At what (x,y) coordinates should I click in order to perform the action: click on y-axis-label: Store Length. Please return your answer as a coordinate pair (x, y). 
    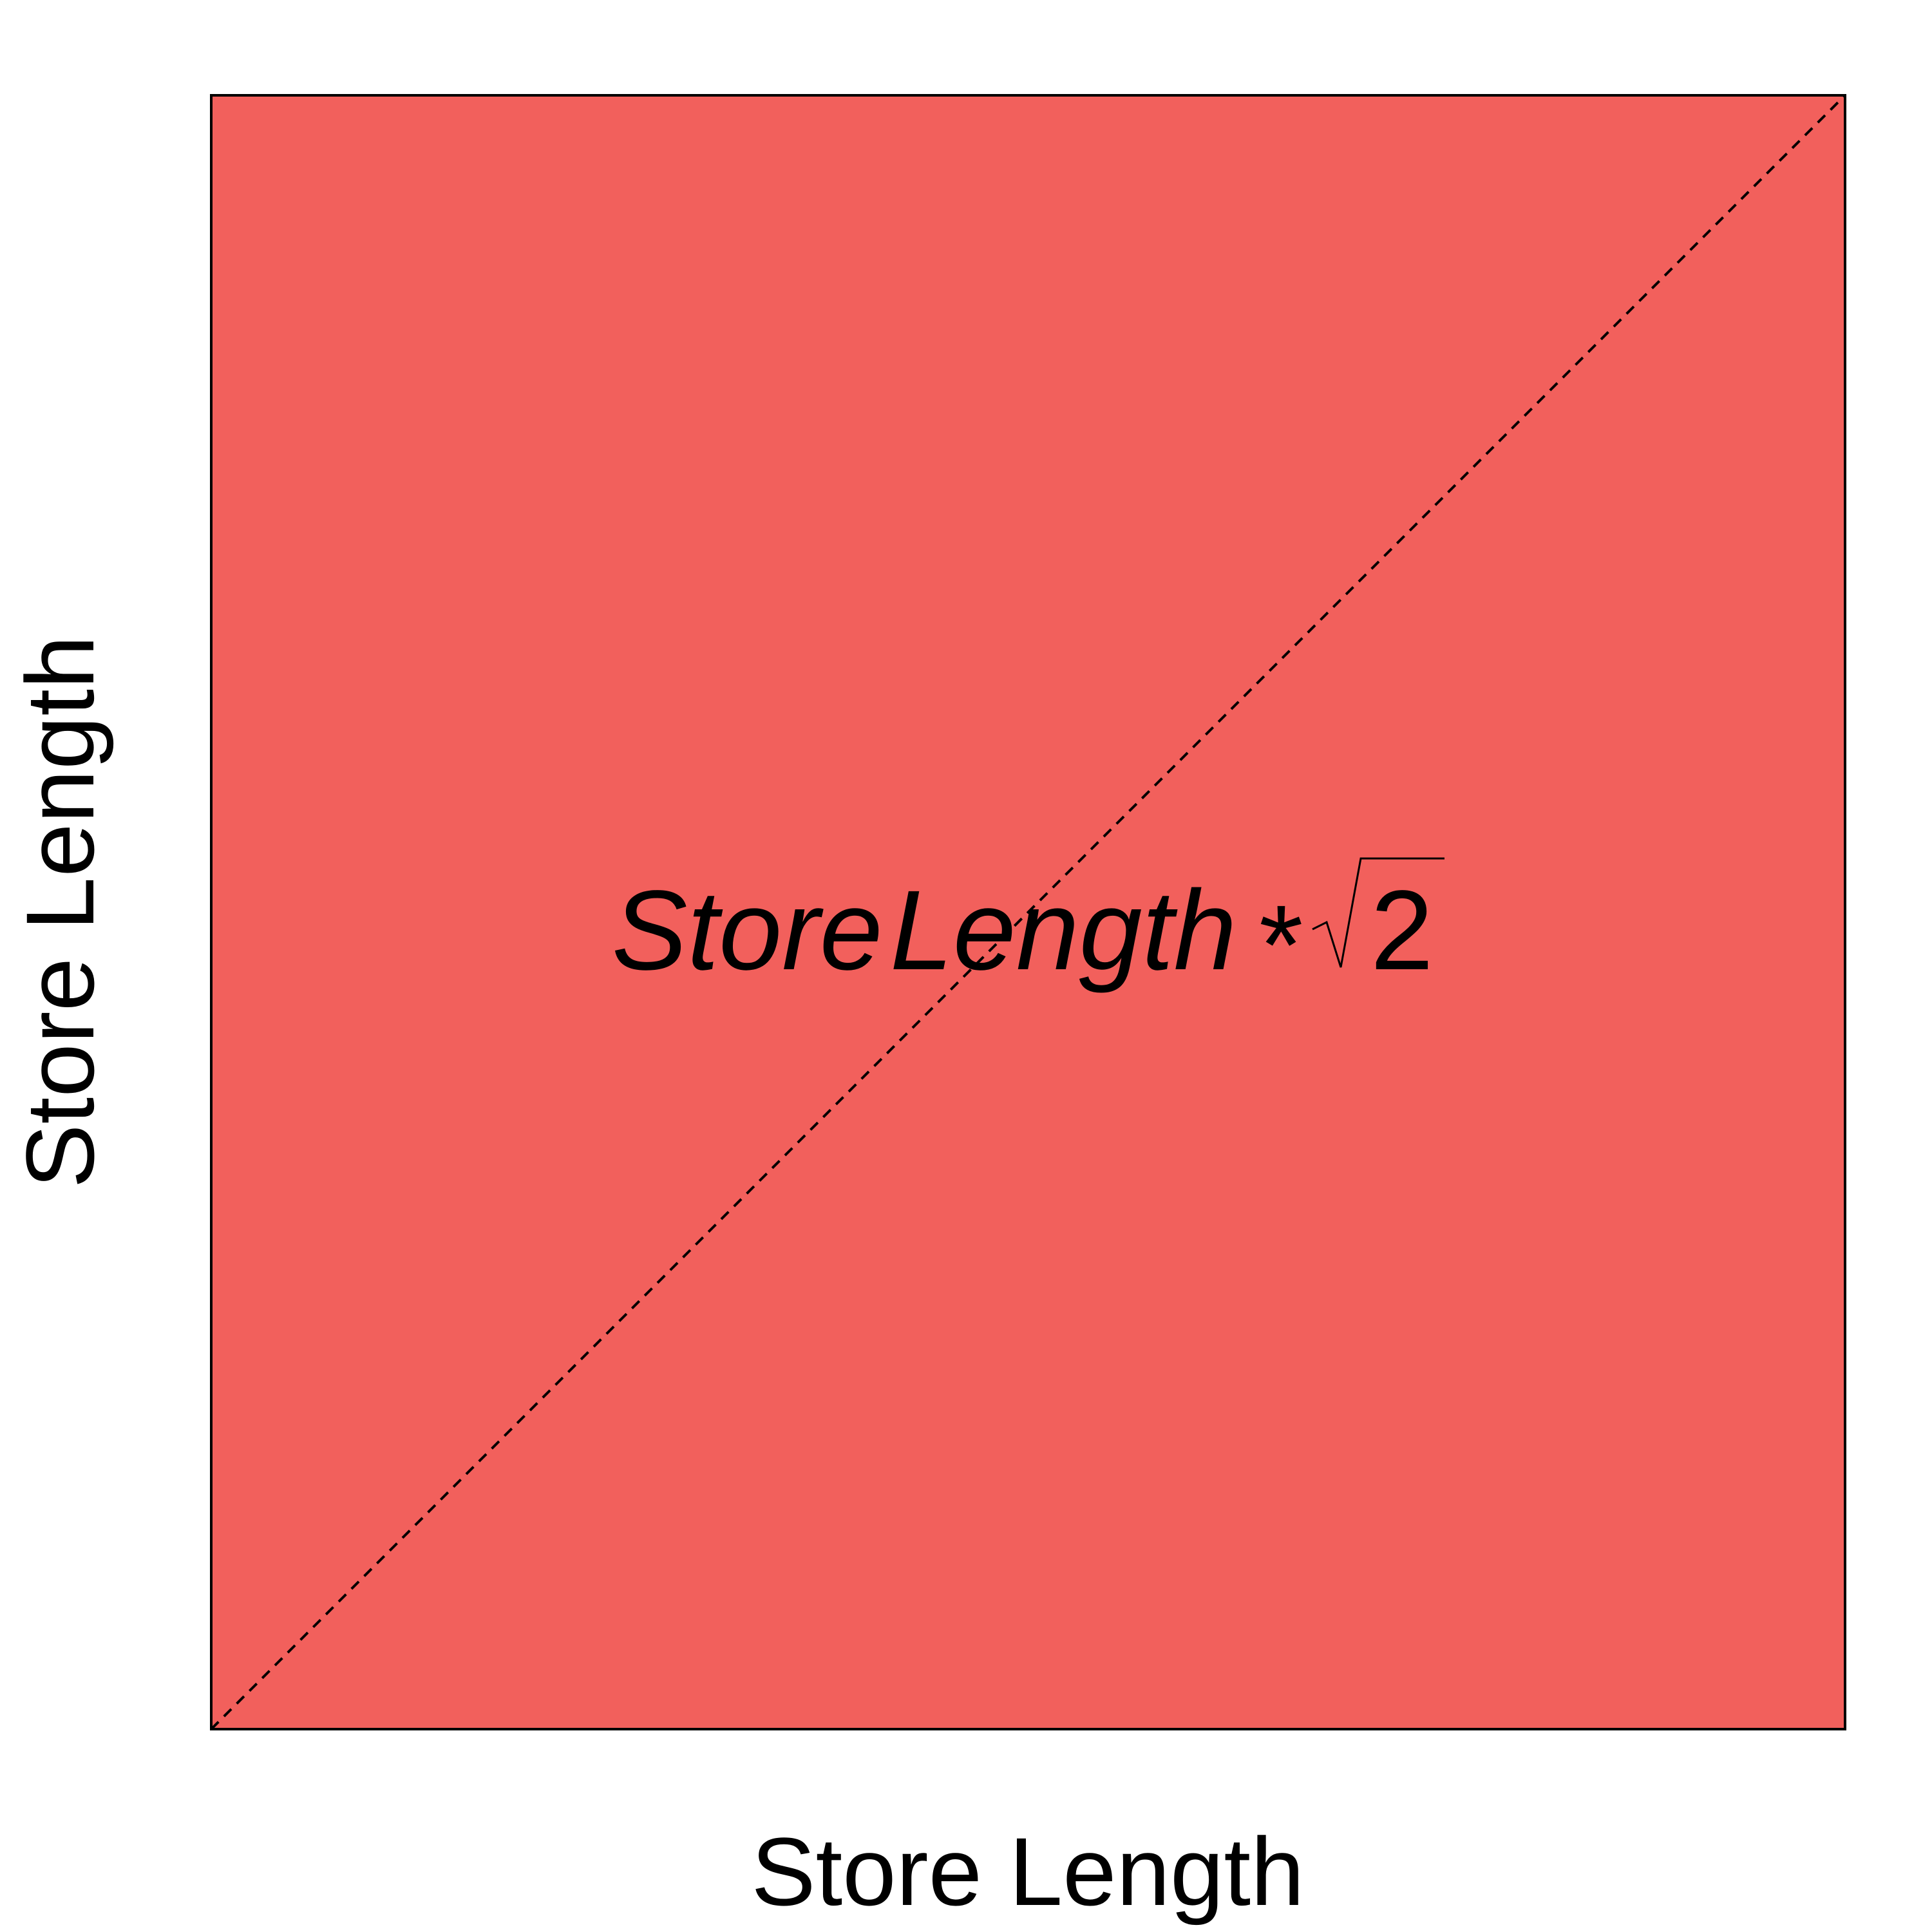
    Looking at the image, I should click on (60, 912).